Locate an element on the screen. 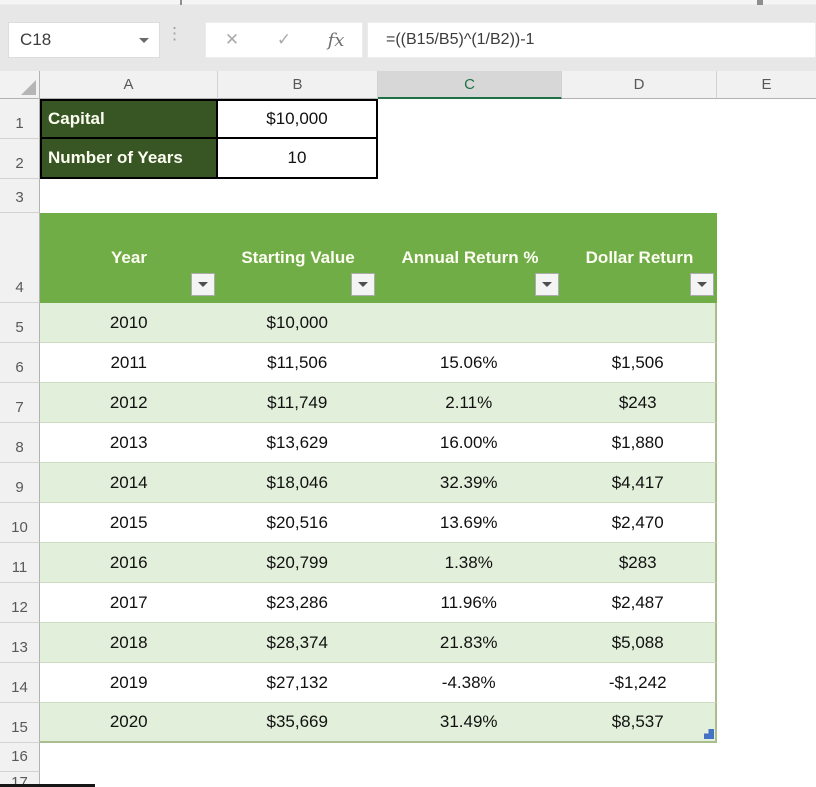 This screenshot has width=816, height=787. row-header-9: 9 is located at coordinates (20, 483).